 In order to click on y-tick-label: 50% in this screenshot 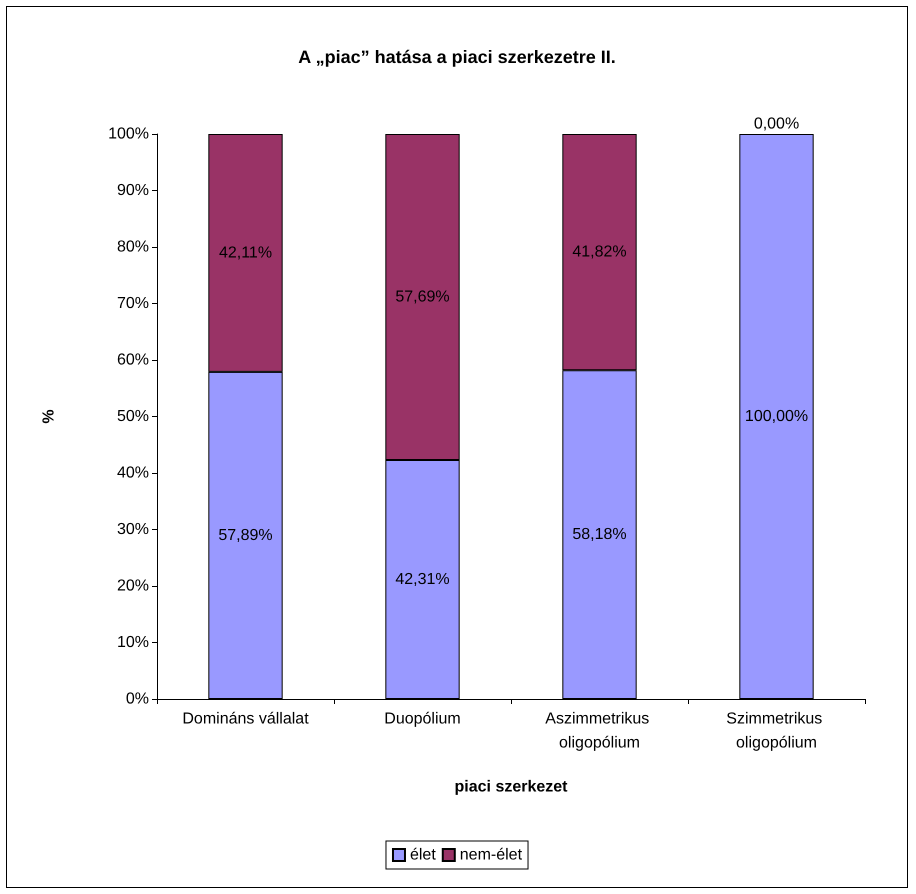, I will do `click(132, 416)`.